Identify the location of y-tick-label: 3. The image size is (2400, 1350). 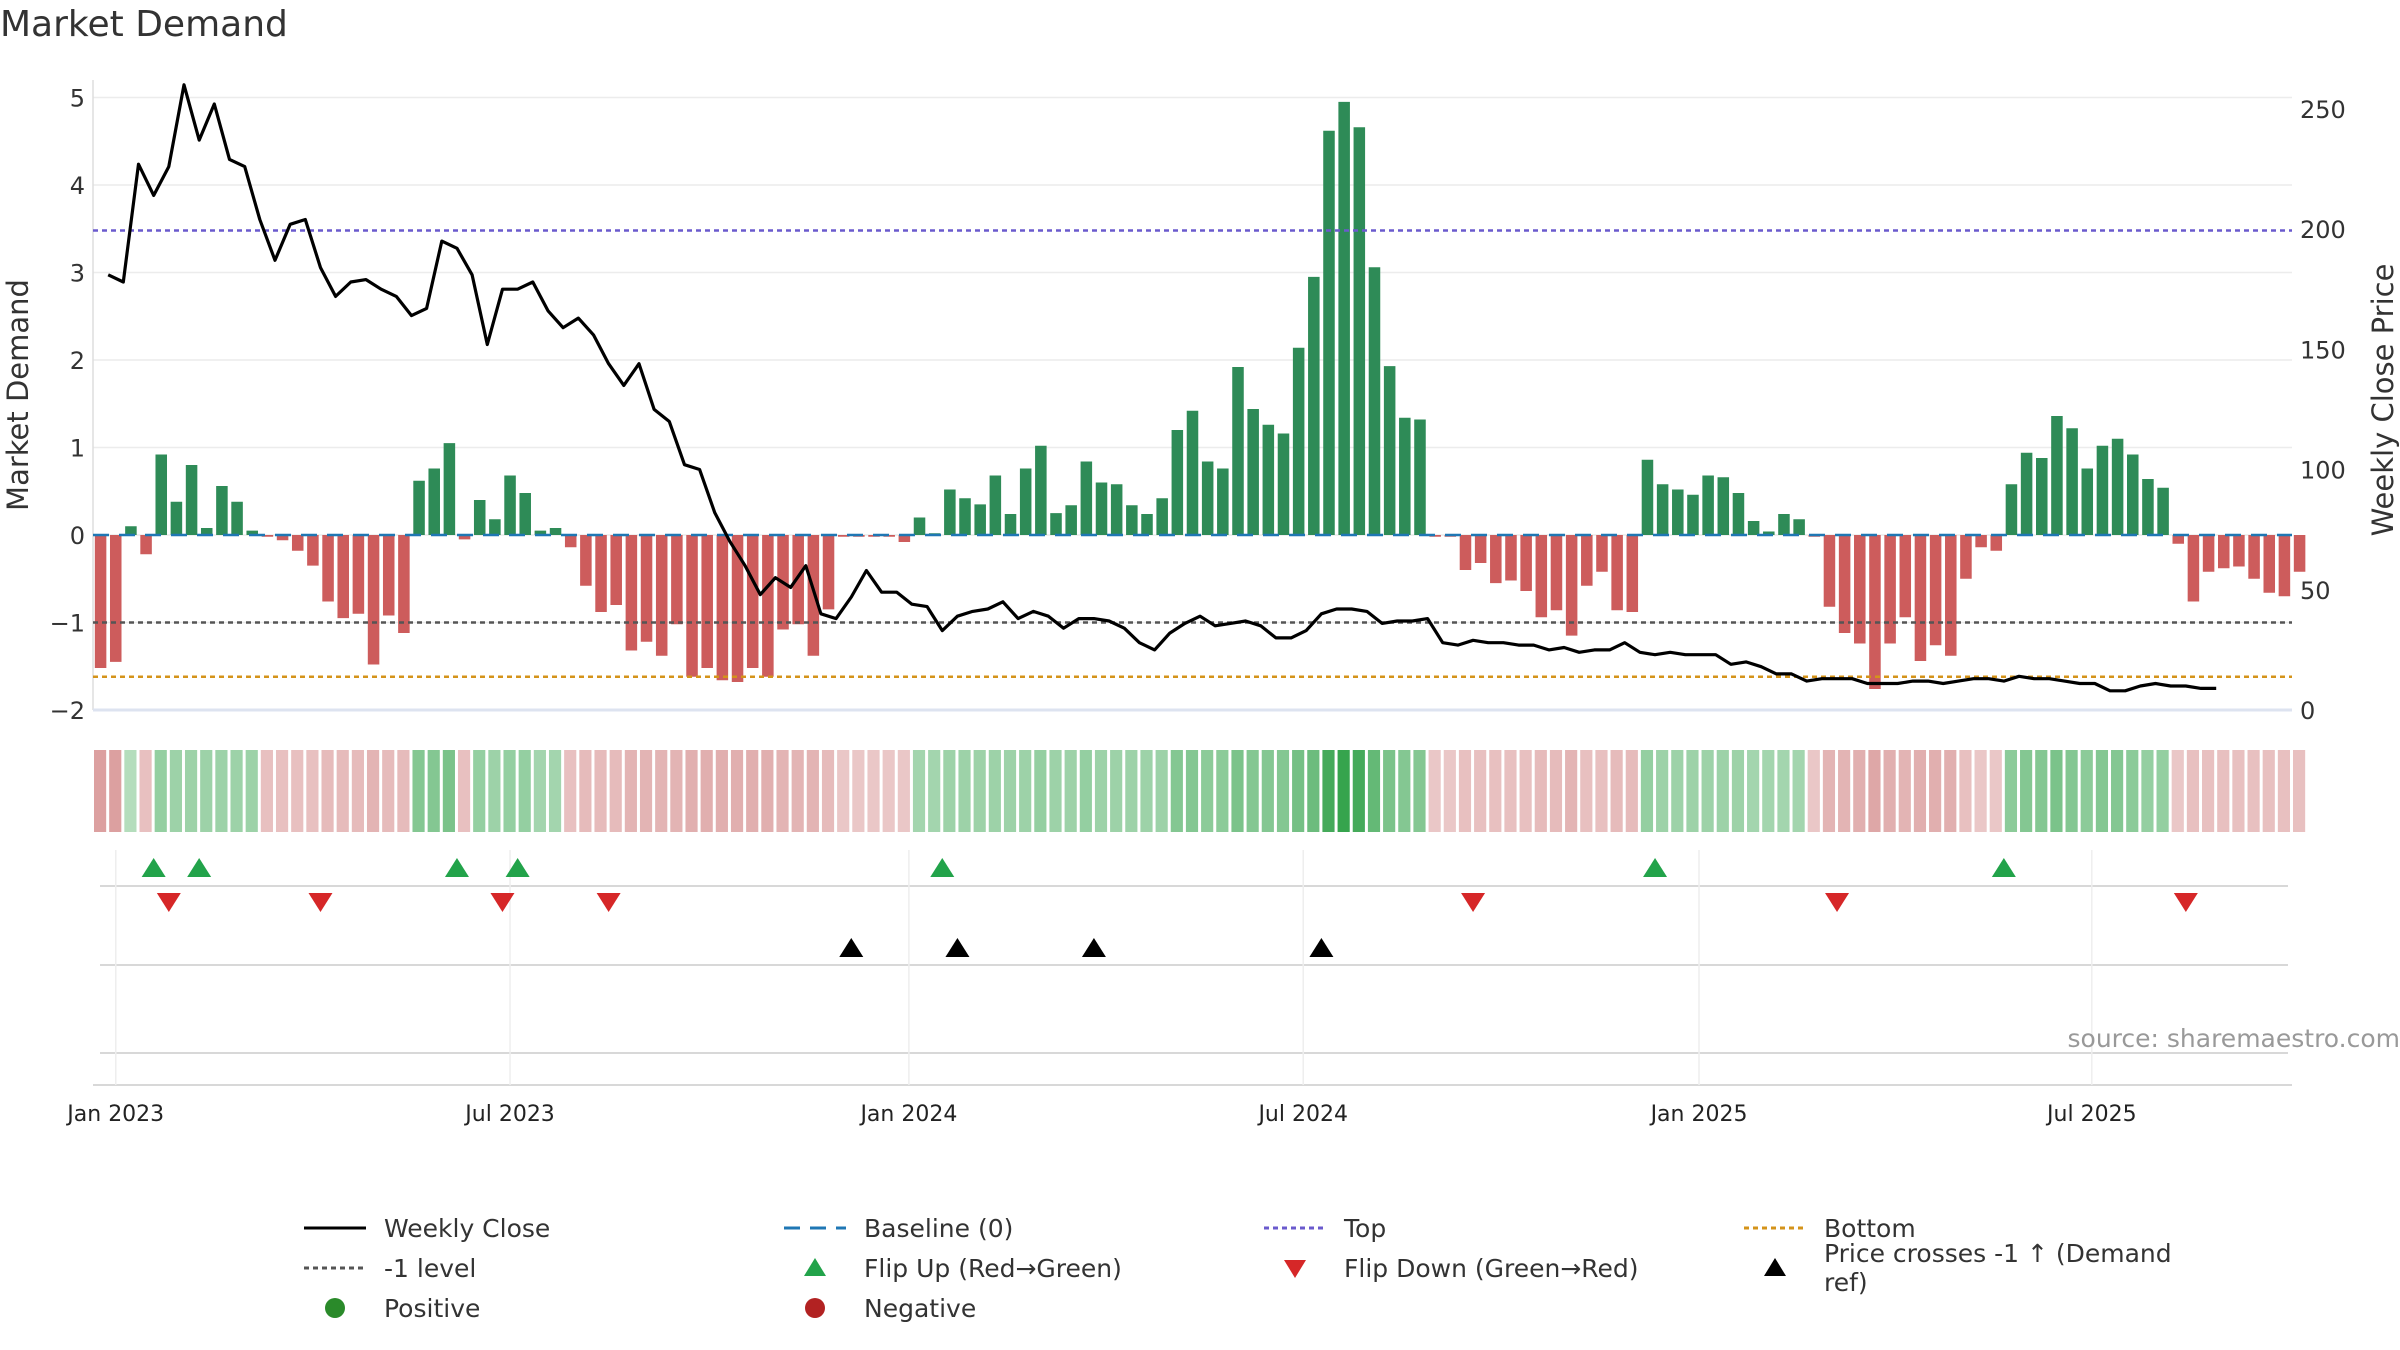
(77, 274).